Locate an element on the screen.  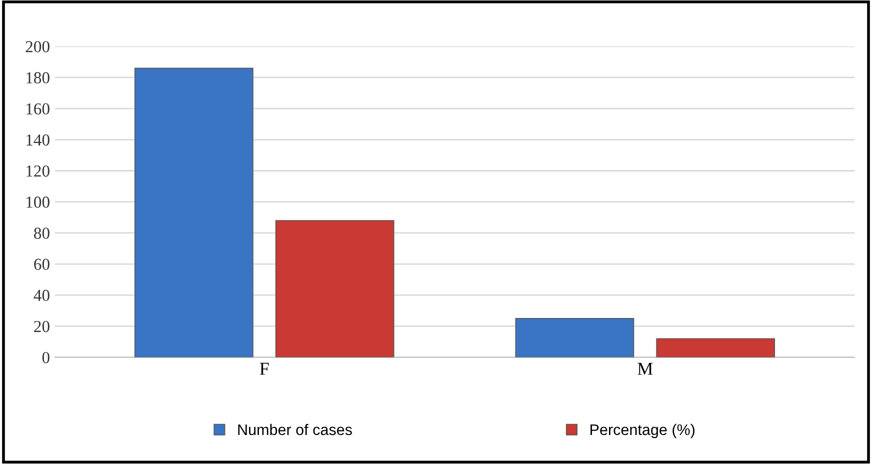
y-tick-label: 140 is located at coordinates (38, 140).